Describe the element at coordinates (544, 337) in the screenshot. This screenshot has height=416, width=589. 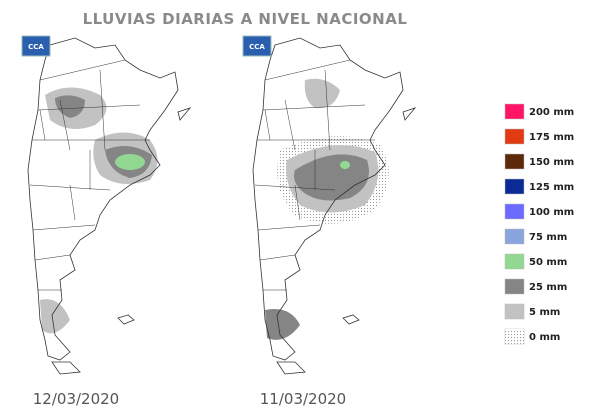
I see `legend-label: 0 mm` at that location.